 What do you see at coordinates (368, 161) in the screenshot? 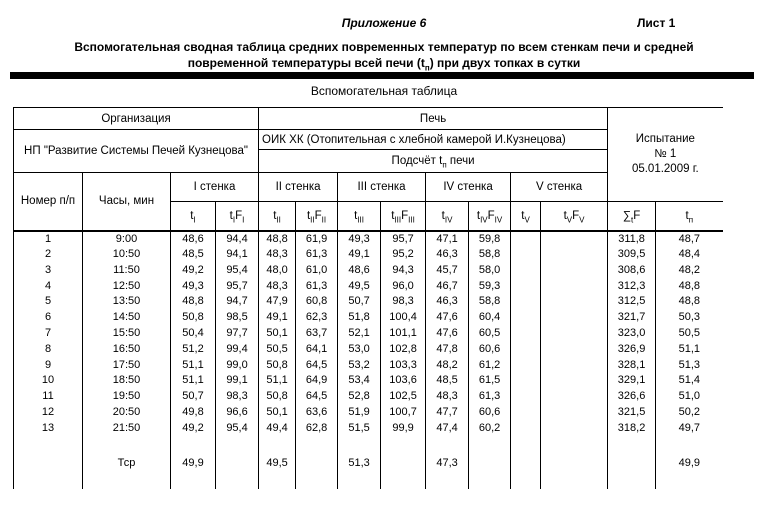
I see `header-row-calc: Подсчёт tп печи` at bounding box center [368, 161].